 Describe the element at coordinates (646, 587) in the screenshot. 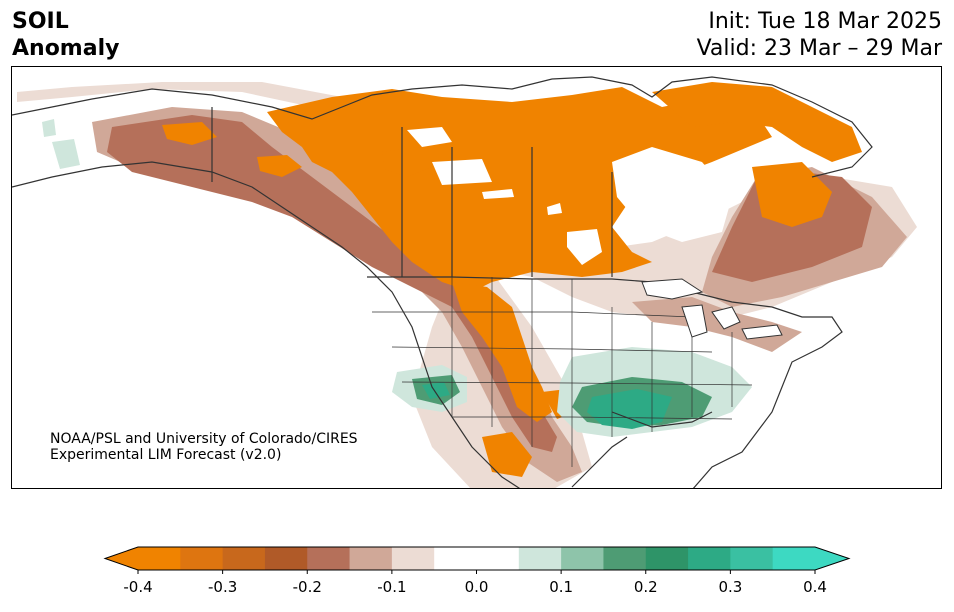

I see `colorbar-tick-label: 0.2` at that location.